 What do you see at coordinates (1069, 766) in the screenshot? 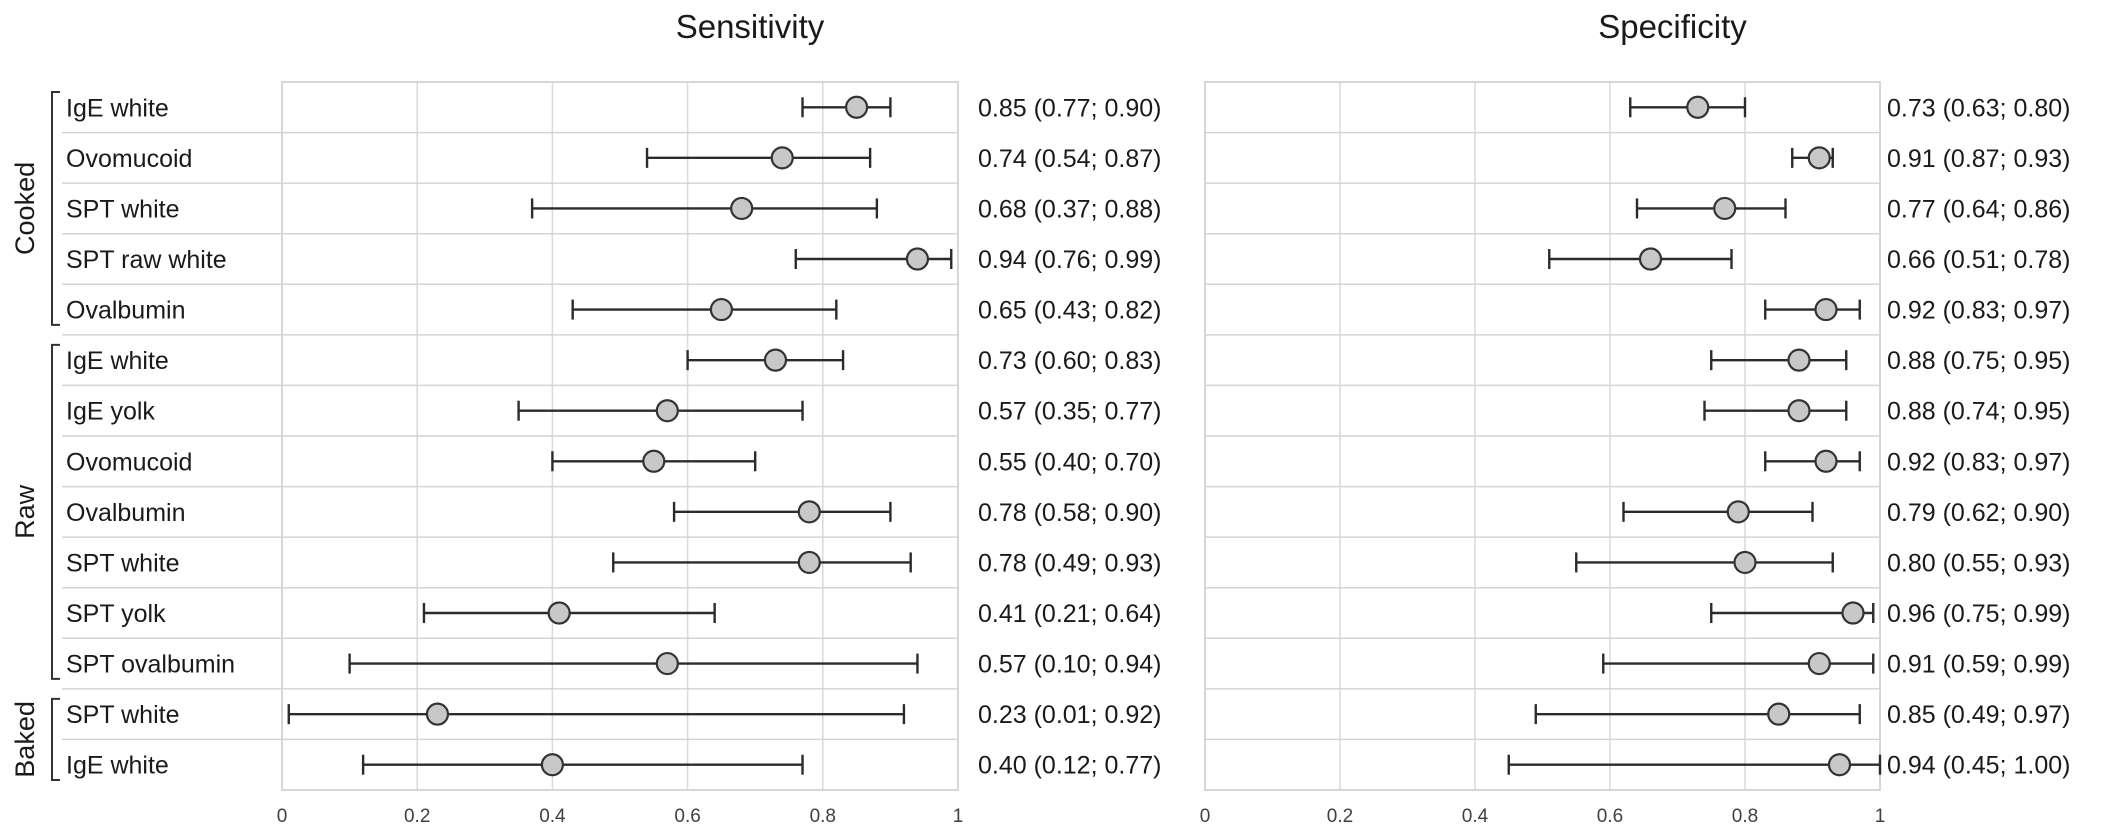
I see `estimate-ci-label: 0.40 (0.12; 0.77)` at bounding box center [1069, 766].